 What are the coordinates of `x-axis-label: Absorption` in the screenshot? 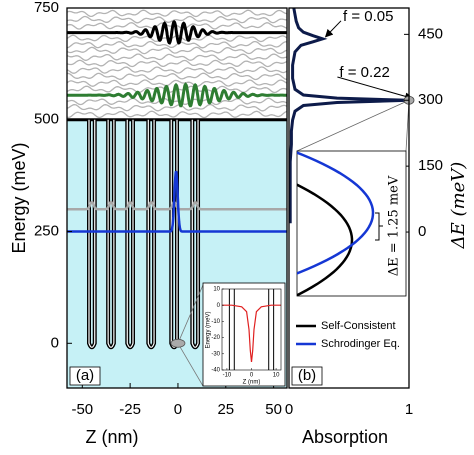 It's located at (345, 437).